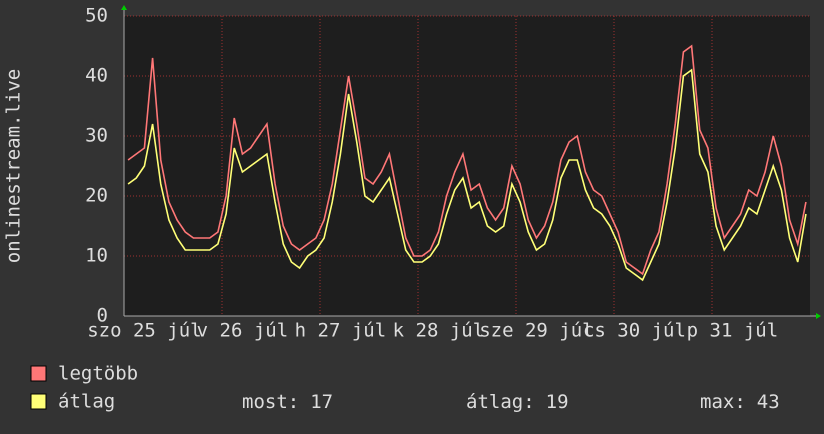 The height and width of the screenshot is (434, 824). Describe the element at coordinates (96, 196) in the screenshot. I see `y-tick-label: 20` at that location.